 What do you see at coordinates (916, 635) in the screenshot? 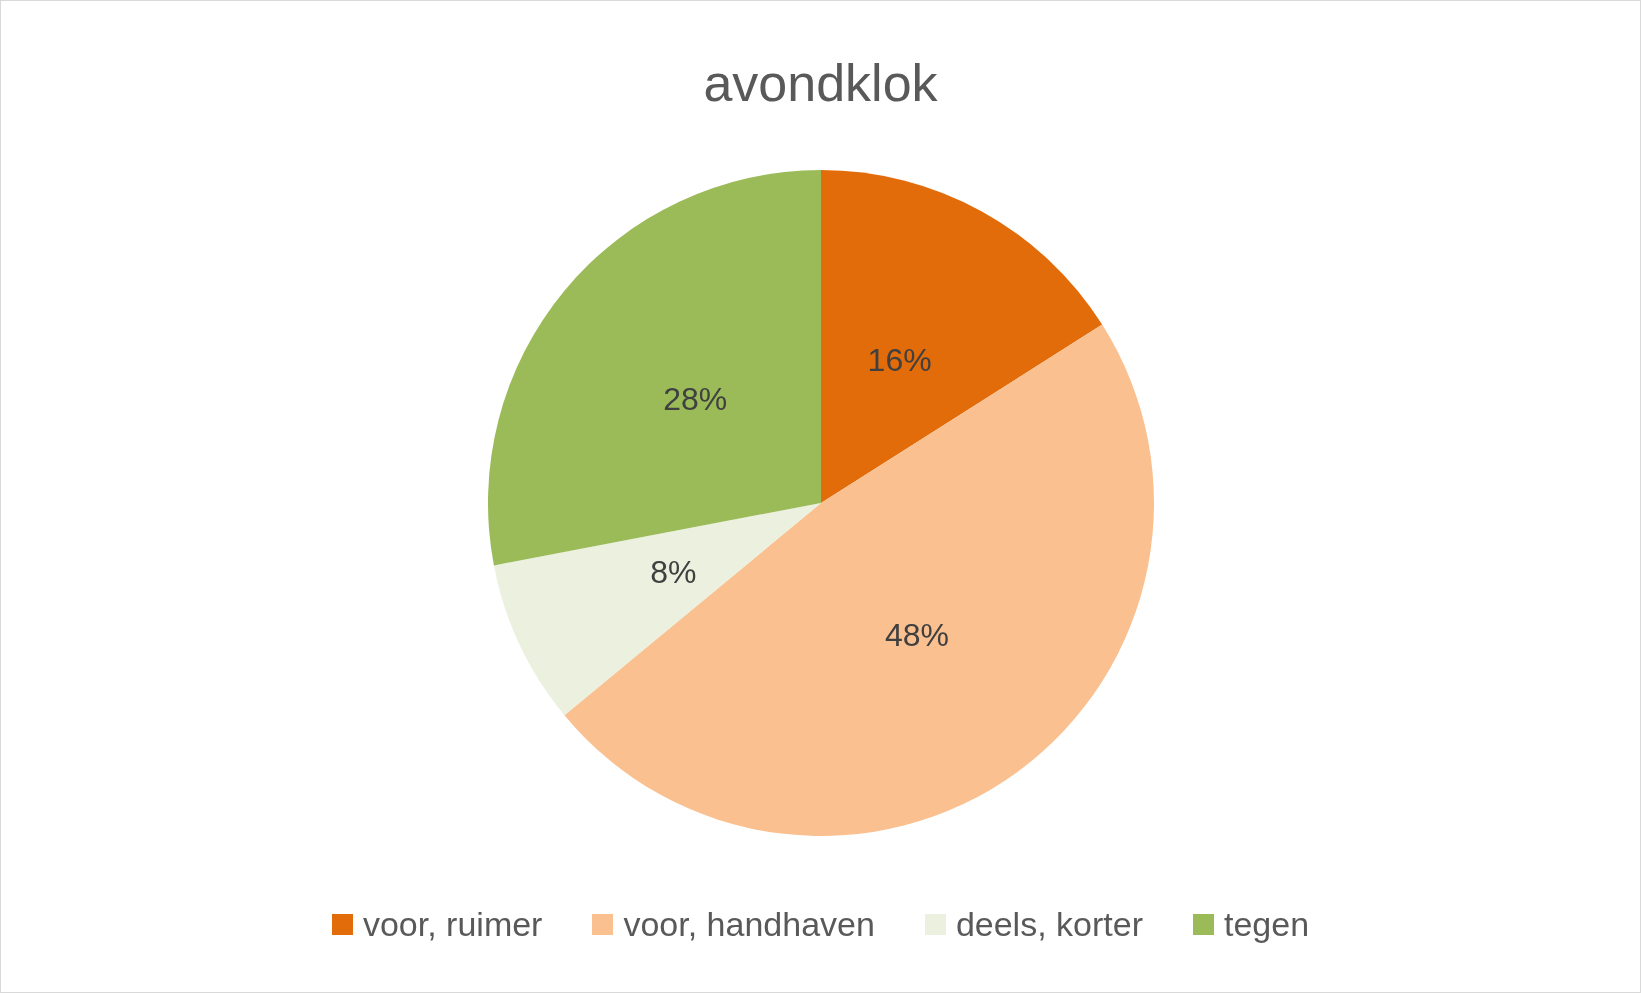
I see `data-label: 48%` at bounding box center [916, 635].